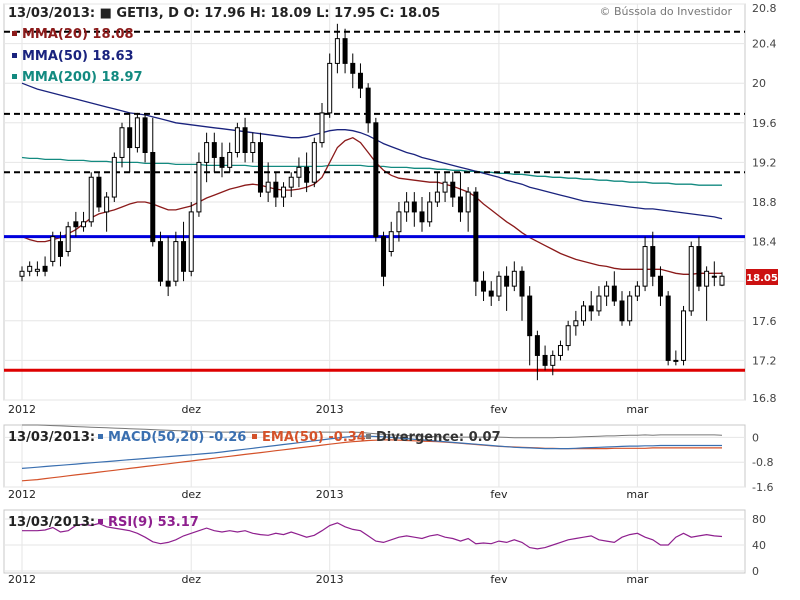 The width and height of the screenshot is (800, 600). What do you see at coordinates (755, 571) in the screenshot?
I see `rsi-tick-label: 0` at bounding box center [755, 571].